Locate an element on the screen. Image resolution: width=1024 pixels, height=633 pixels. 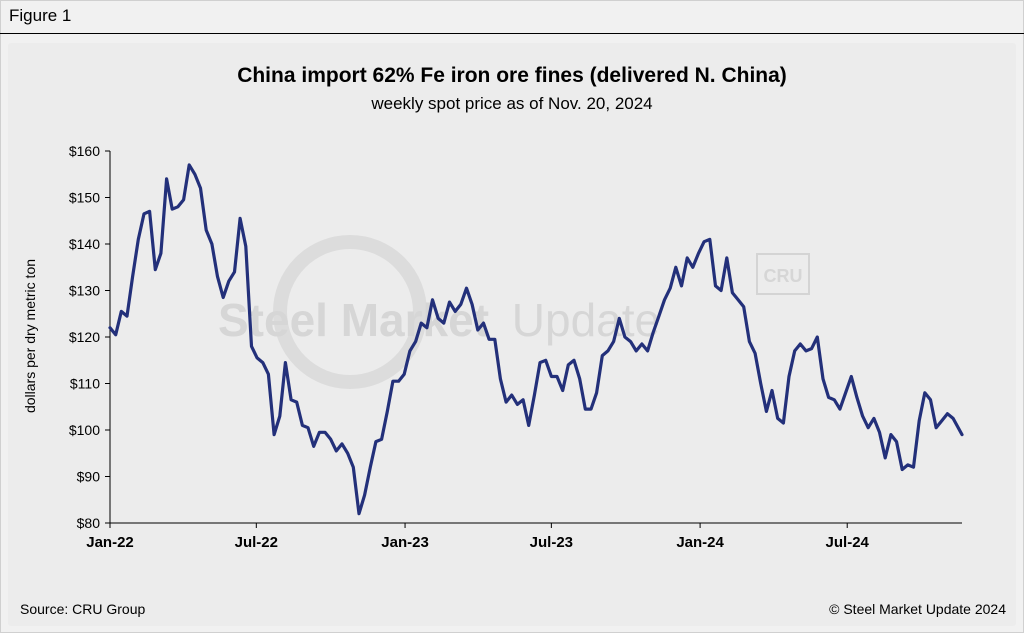
copyright-note: © Steel Market Update 2024 is located at coordinates (917, 609).